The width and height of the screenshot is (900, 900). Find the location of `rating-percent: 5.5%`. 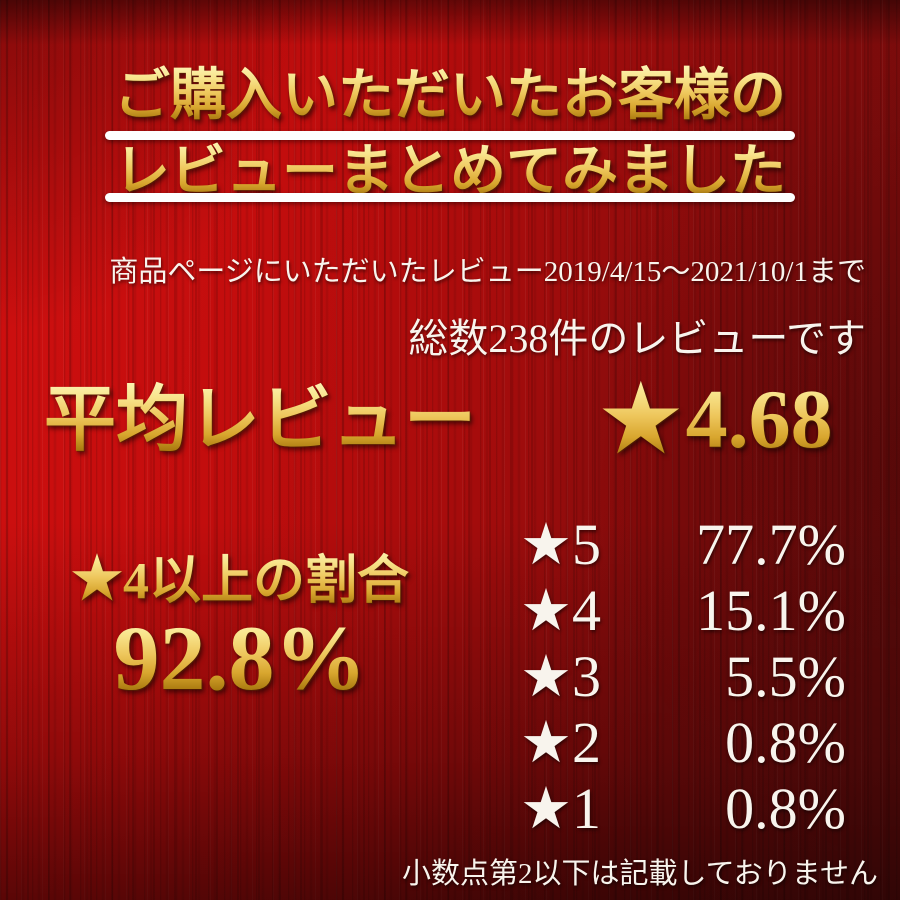

rating-percent: 5.5% is located at coordinates (785, 676).